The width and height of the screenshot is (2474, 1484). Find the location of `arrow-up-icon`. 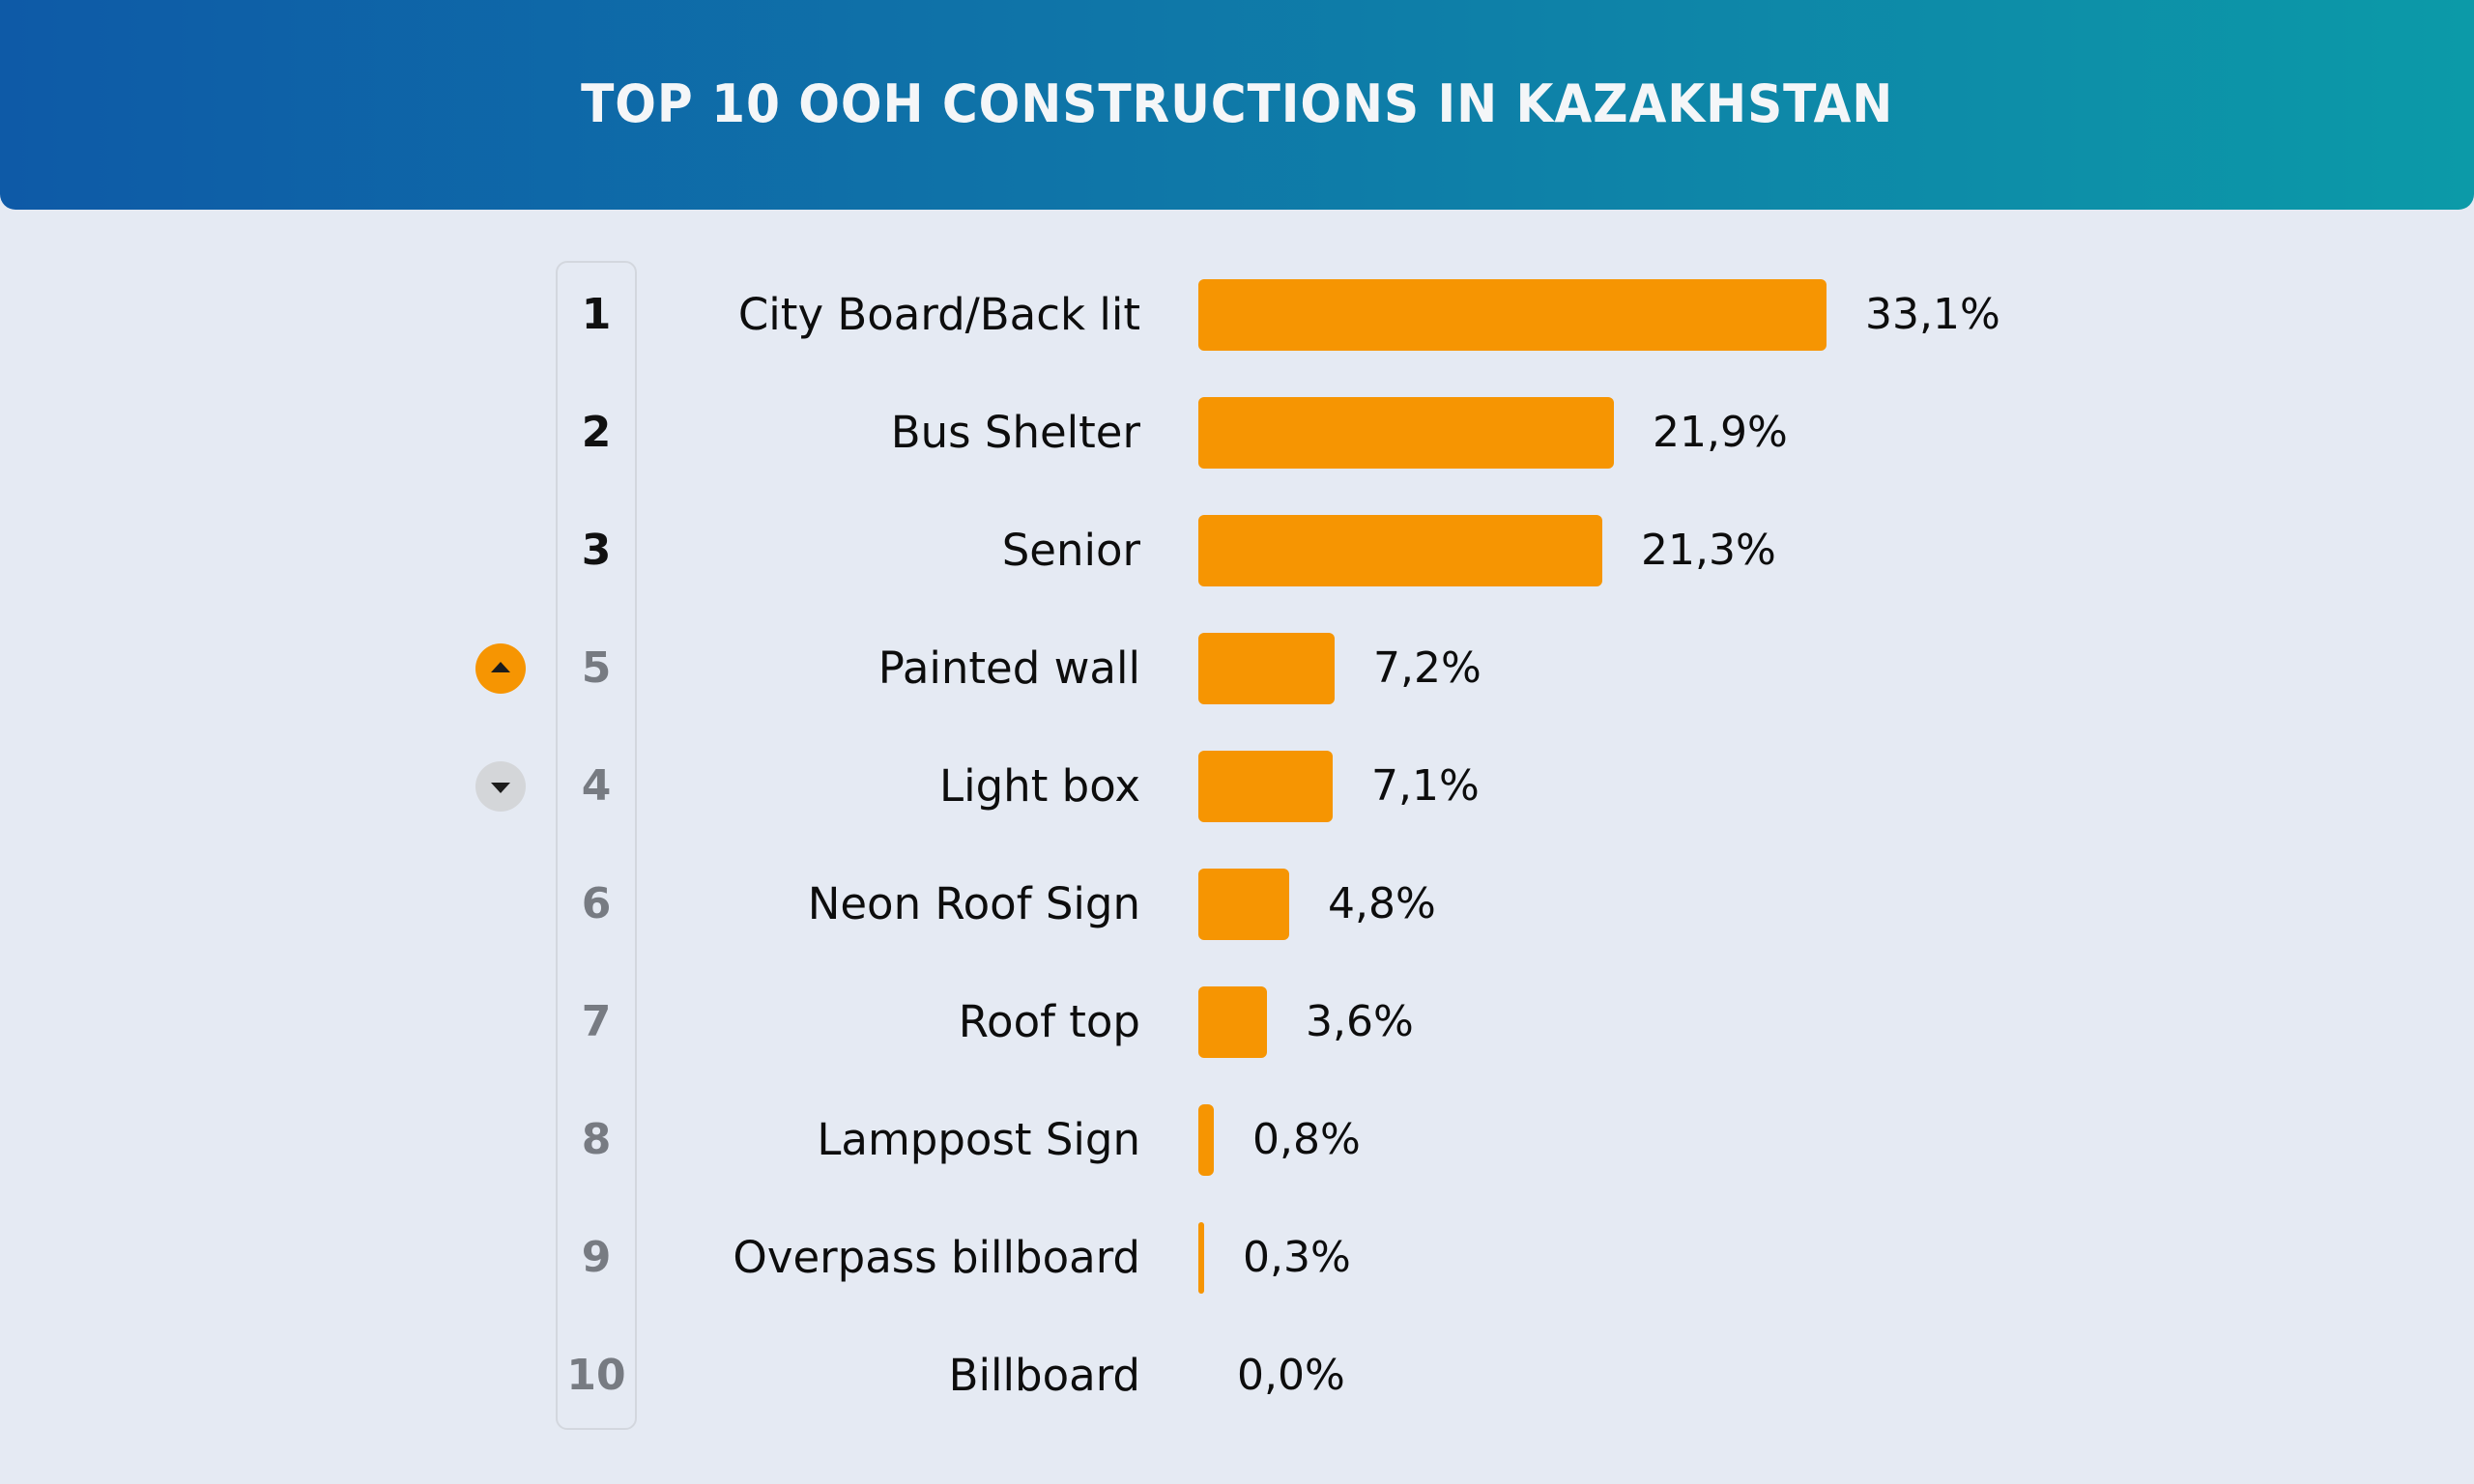

arrow-up-icon is located at coordinates (500, 667).